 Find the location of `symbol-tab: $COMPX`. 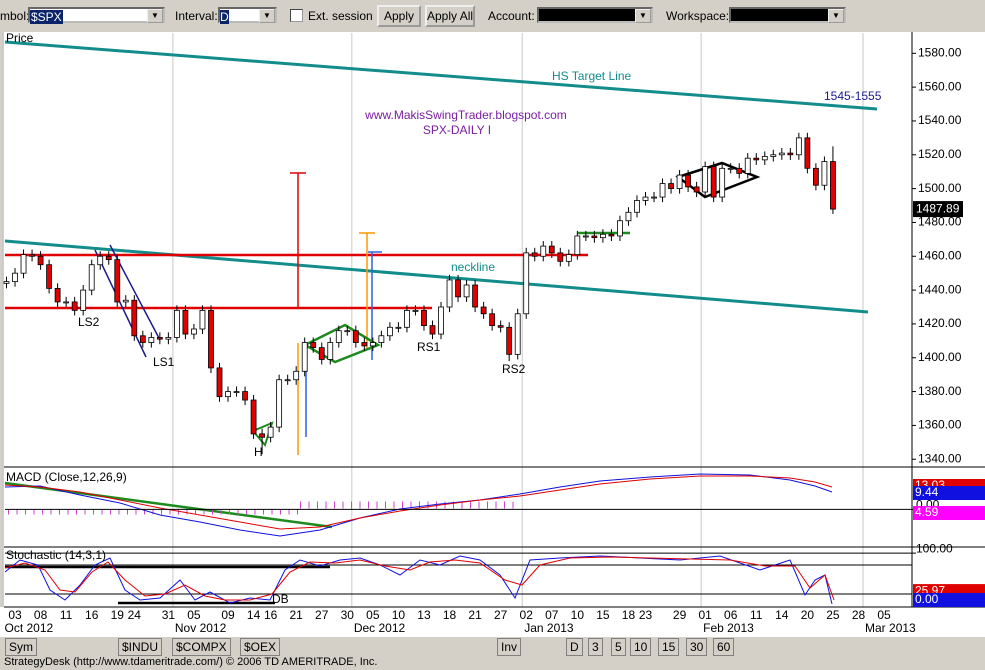

symbol-tab: $COMPX is located at coordinates (201, 647).